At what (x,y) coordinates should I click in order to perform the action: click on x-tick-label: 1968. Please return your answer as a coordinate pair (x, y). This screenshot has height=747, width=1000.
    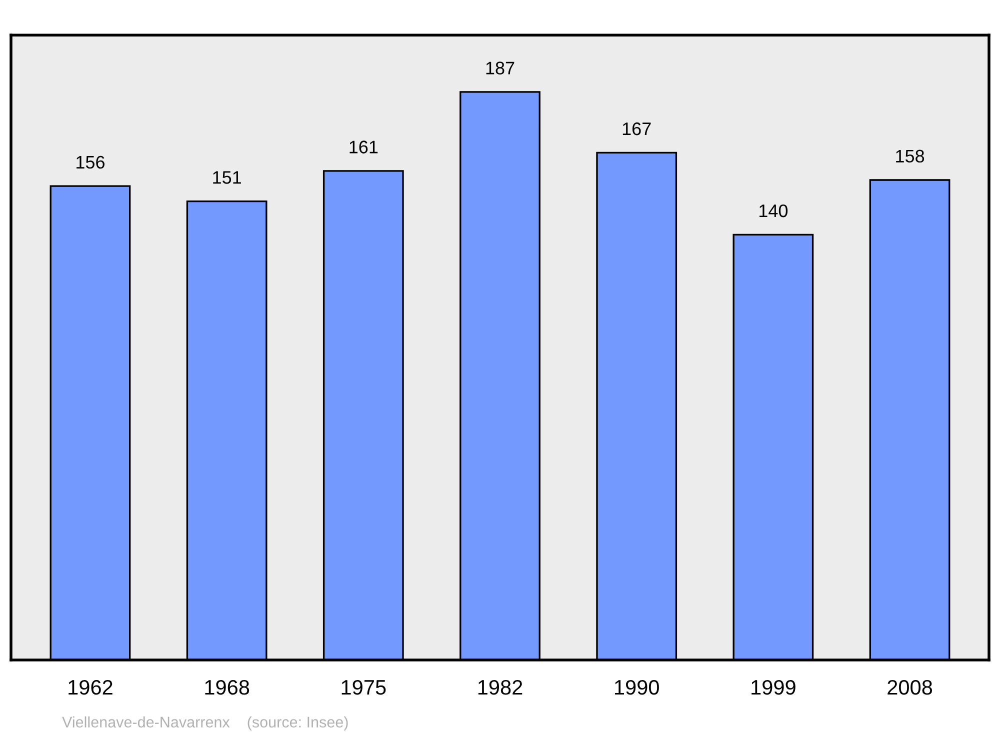
    Looking at the image, I should click on (227, 687).